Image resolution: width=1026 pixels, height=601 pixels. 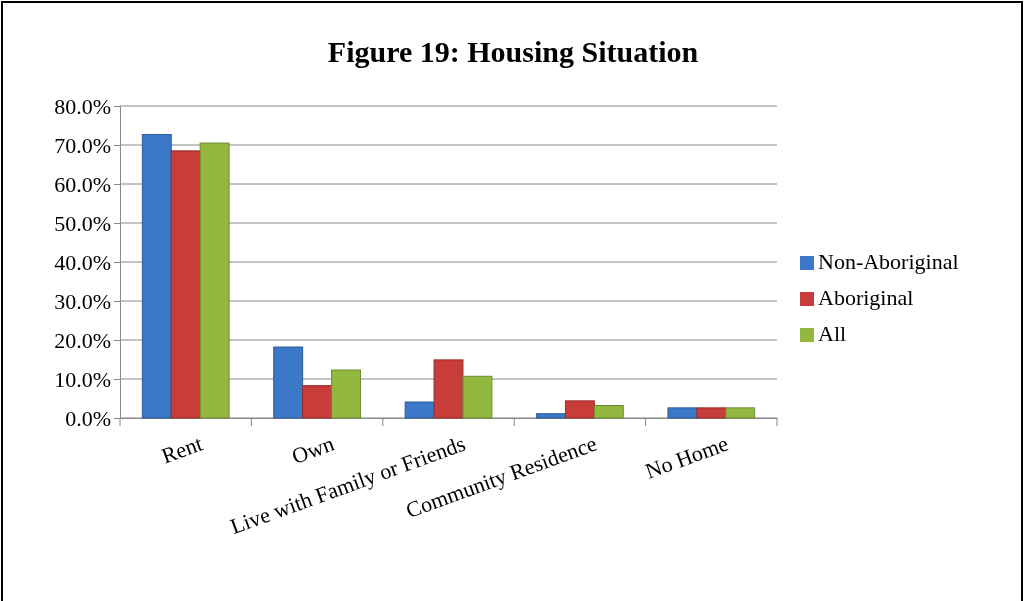 I want to click on x-tick-label: Rent, so click(x=182, y=449).